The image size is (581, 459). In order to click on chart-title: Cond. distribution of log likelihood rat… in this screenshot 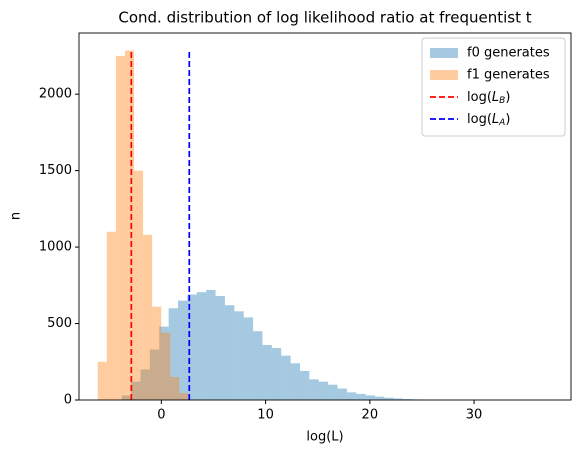, I will do `click(324, 18)`.